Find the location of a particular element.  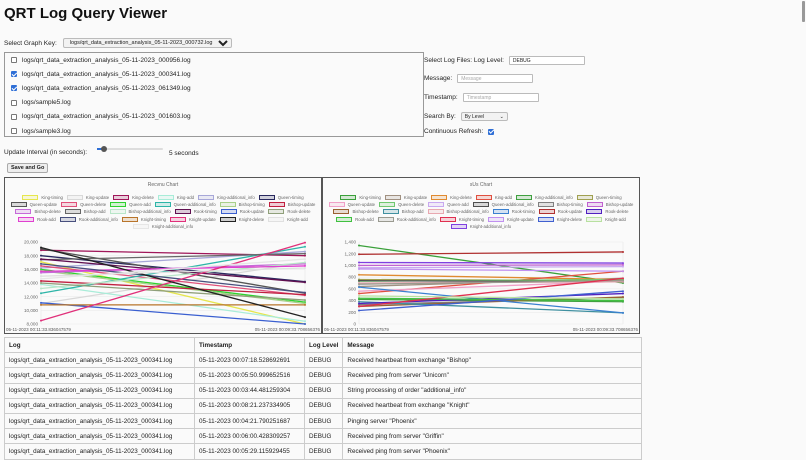

log-file-item: logs/sample3.log is located at coordinates (214, 131).